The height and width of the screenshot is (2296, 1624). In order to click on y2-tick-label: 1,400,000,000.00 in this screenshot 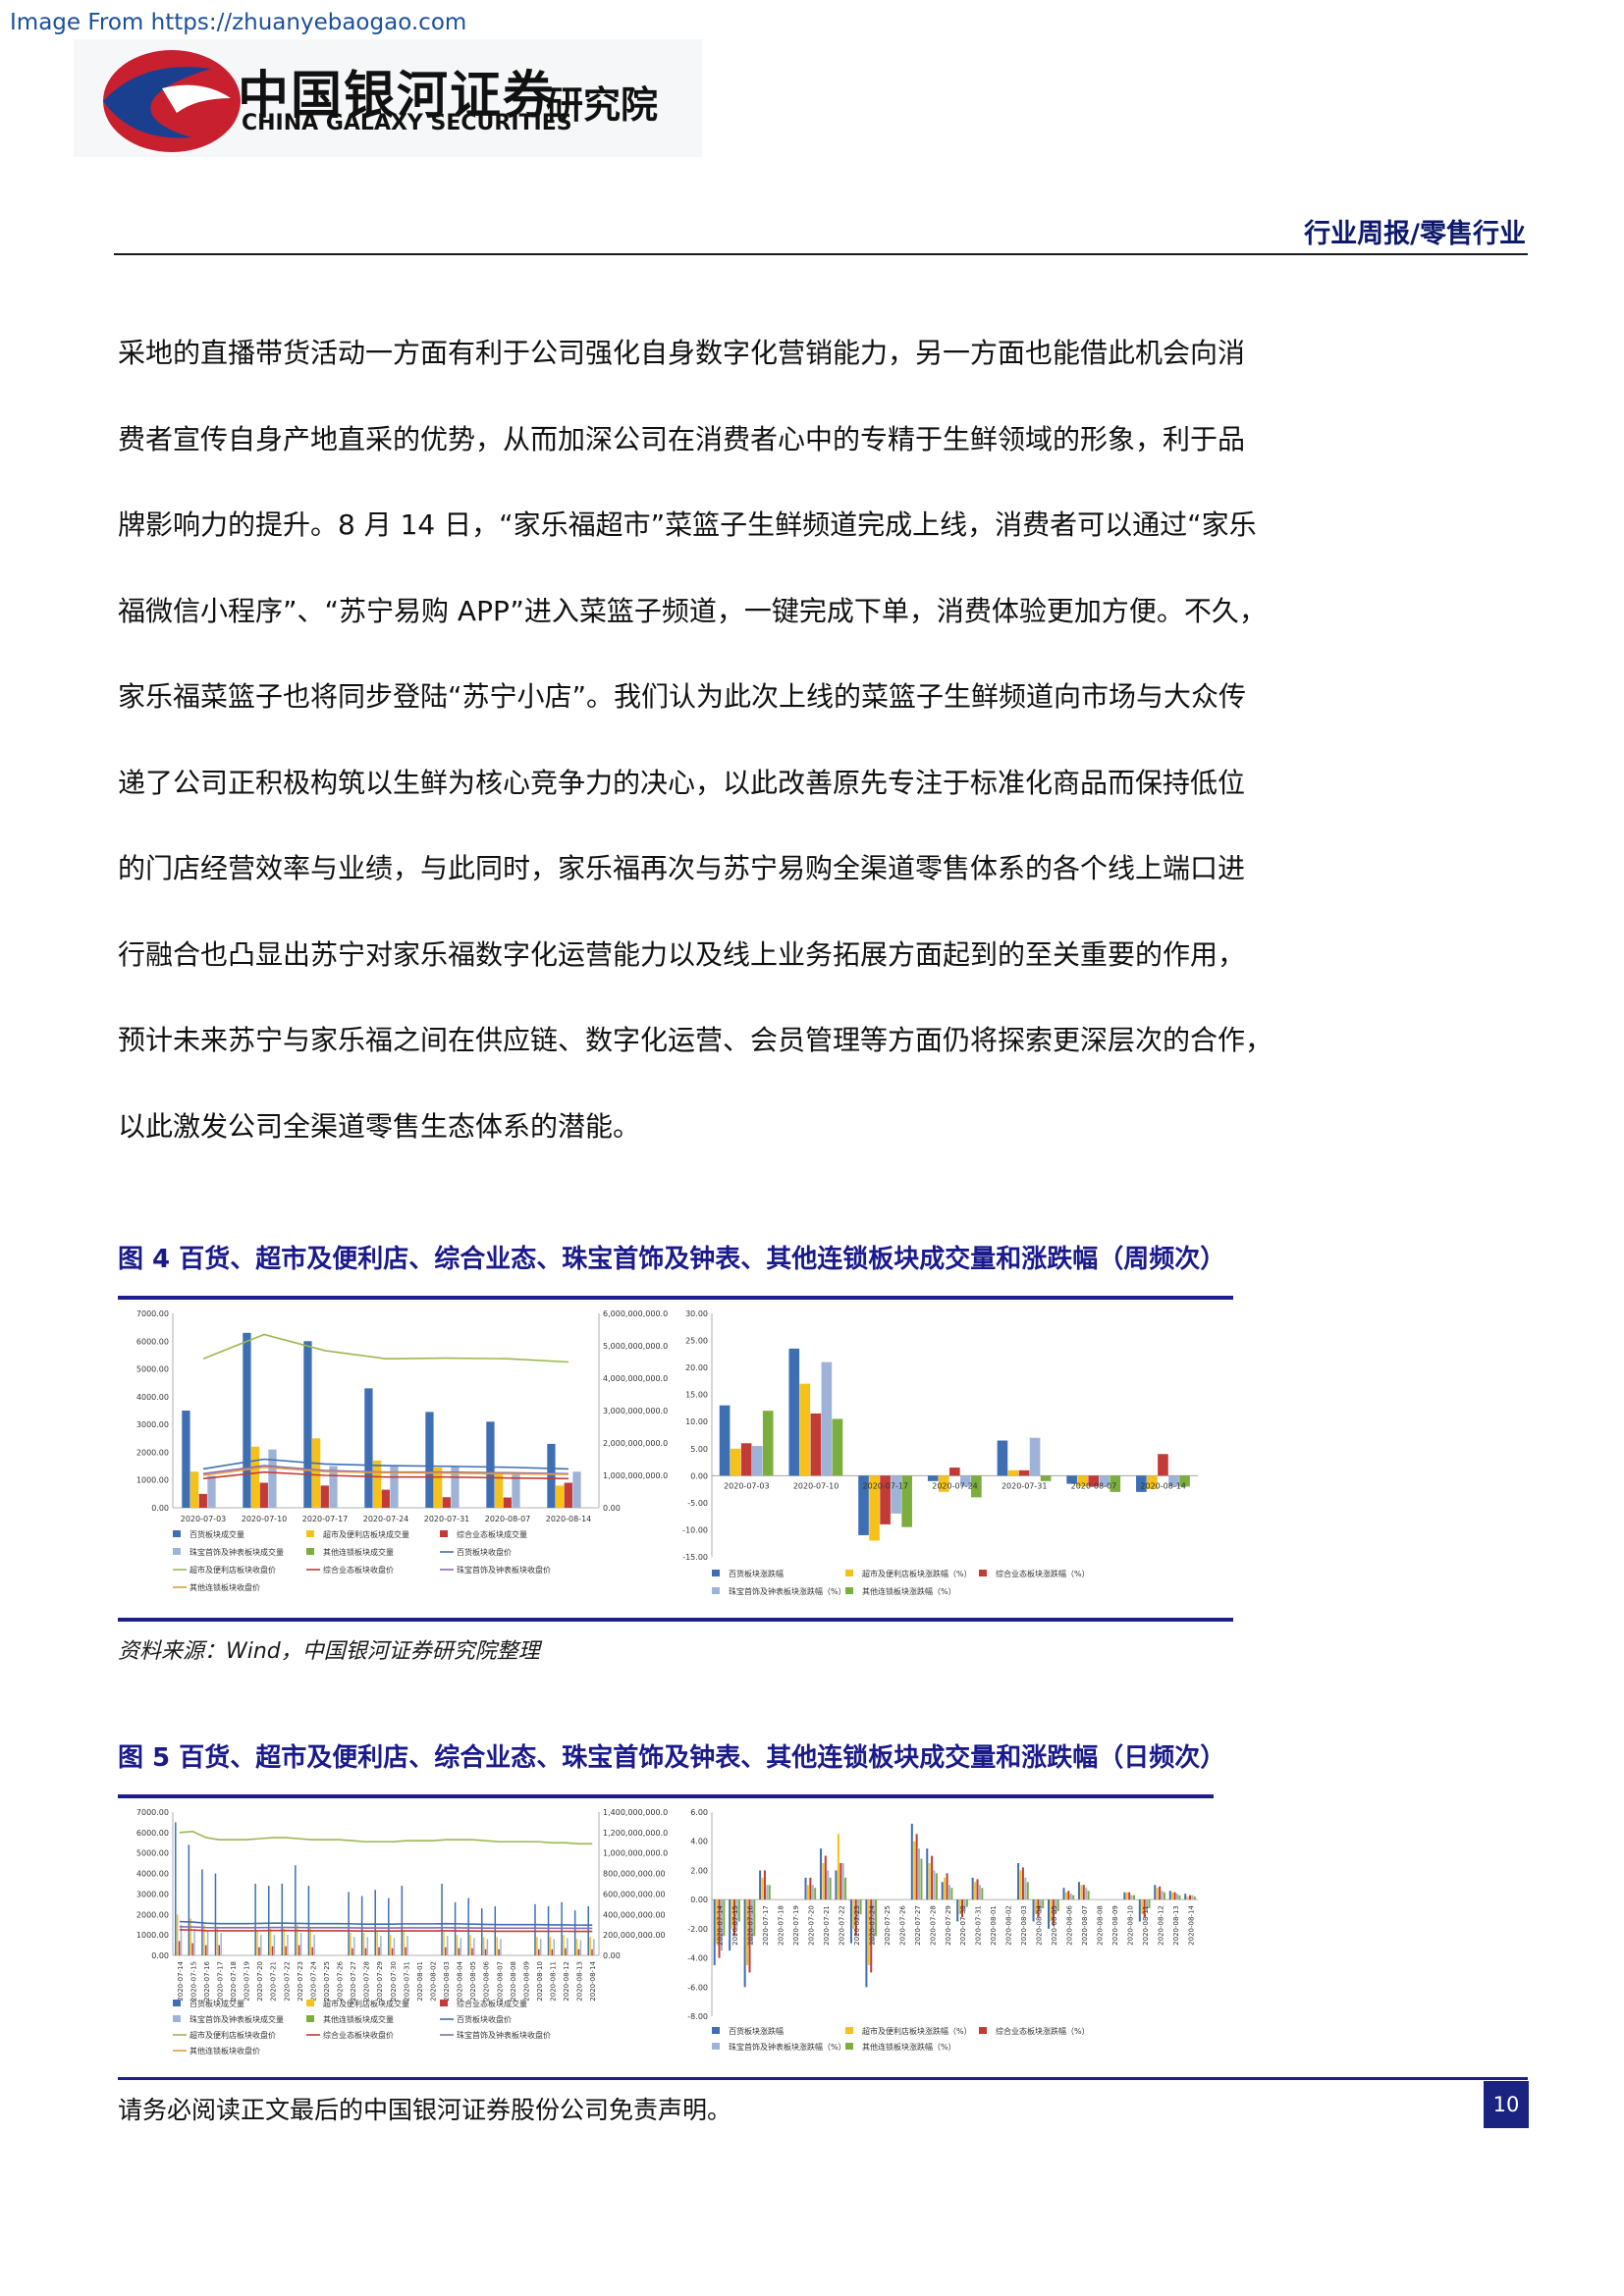, I will do `click(635, 1813)`.